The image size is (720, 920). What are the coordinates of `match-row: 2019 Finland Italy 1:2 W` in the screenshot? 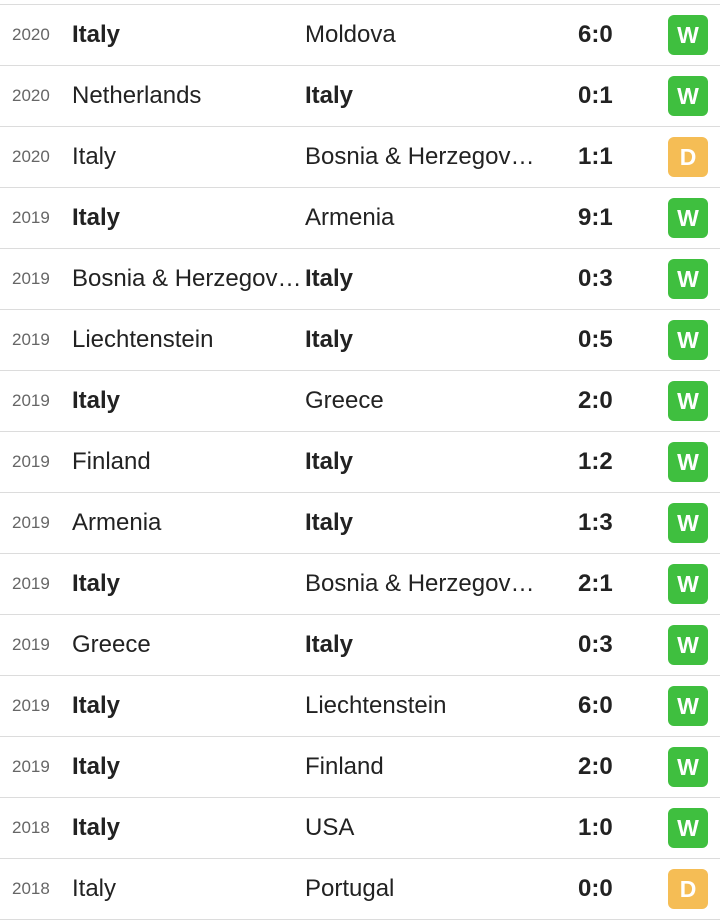 It's located at (360, 462).